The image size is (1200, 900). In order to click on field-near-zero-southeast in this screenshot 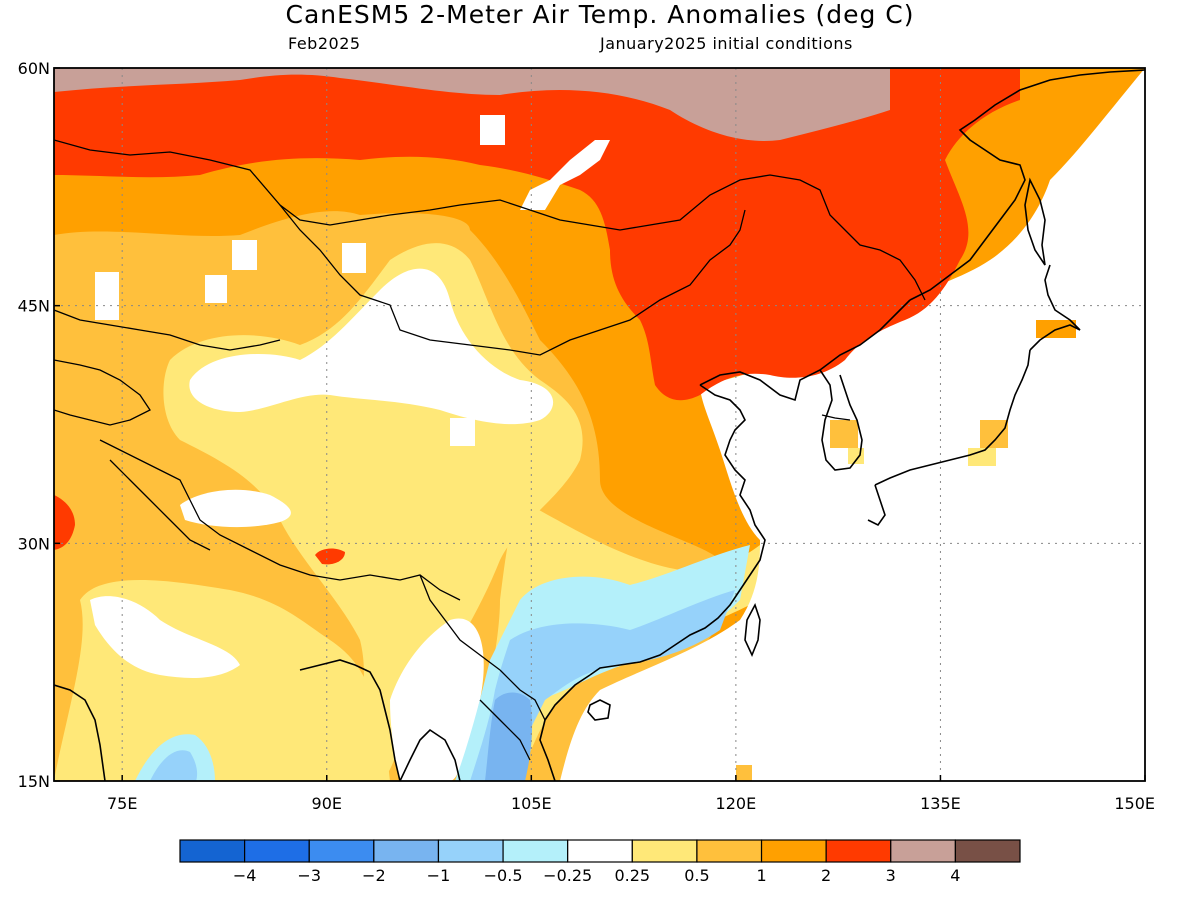, I will do `click(437, 699)`.